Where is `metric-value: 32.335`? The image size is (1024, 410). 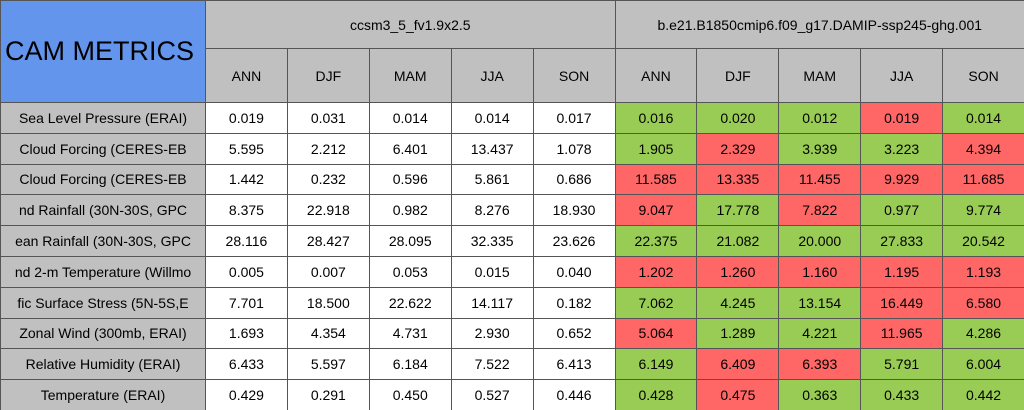
metric-value: 32.335 is located at coordinates (492, 241).